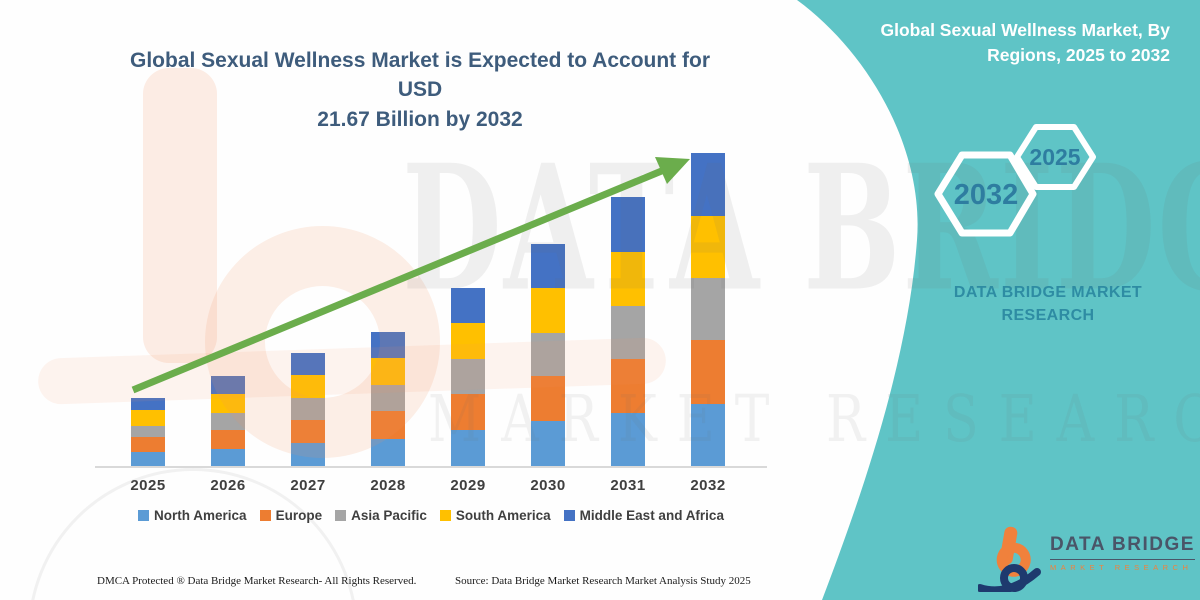 The height and width of the screenshot is (600, 1200). I want to click on bar-segment-2032-middle-east-and-africa, so click(708, 185).